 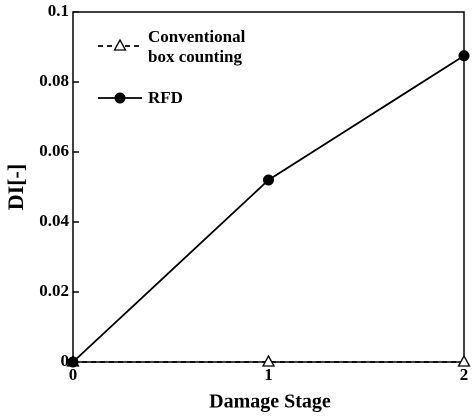 What do you see at coordinates (197, 46) in the screenshot?
I see `legend-label: Conventional box counting` at bounding box center [197, 46].